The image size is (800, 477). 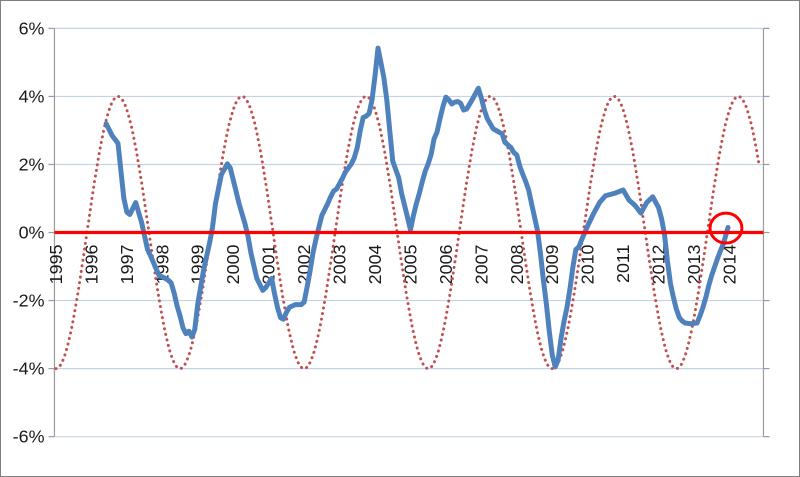 I want to click on x-tick-label: 2003, so click(x=340, y=264).